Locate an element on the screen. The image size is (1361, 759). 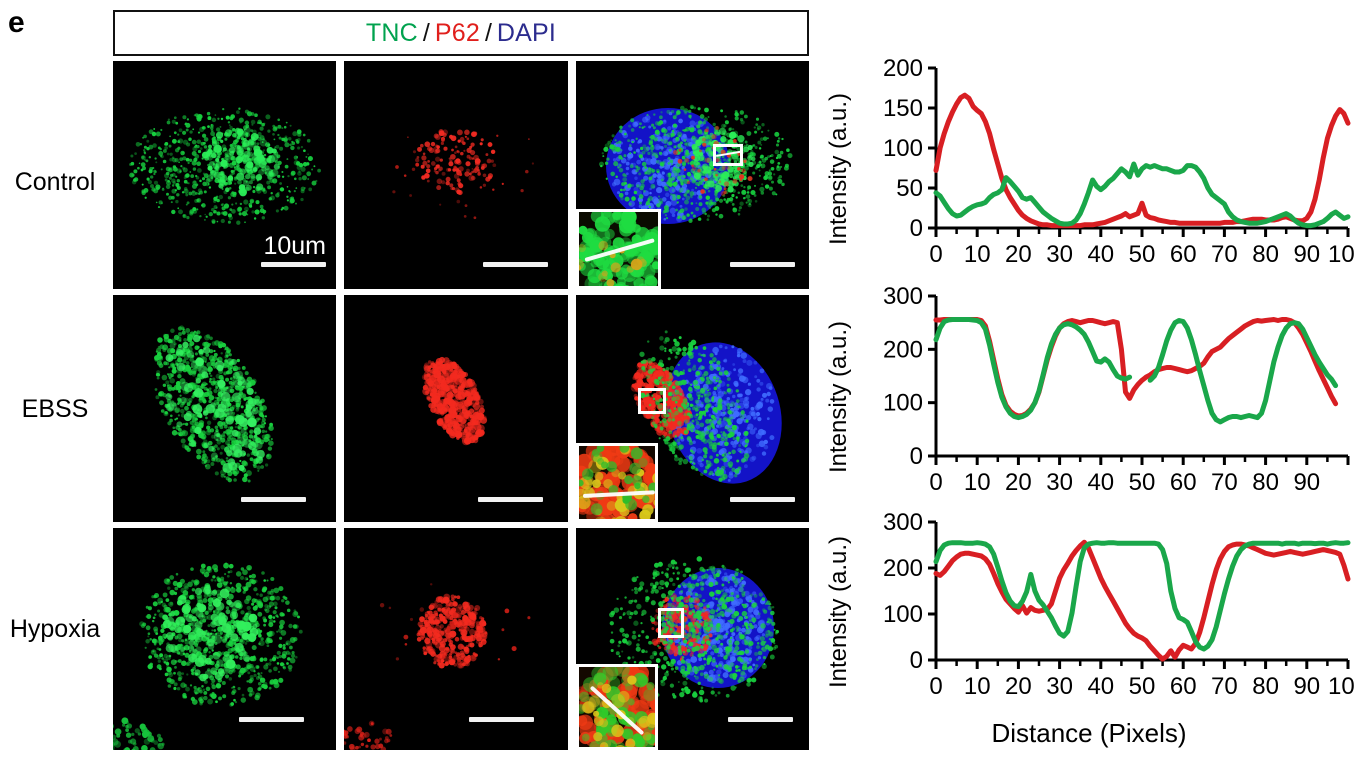
panel-control-p62 is located at coordinates (456, 175).